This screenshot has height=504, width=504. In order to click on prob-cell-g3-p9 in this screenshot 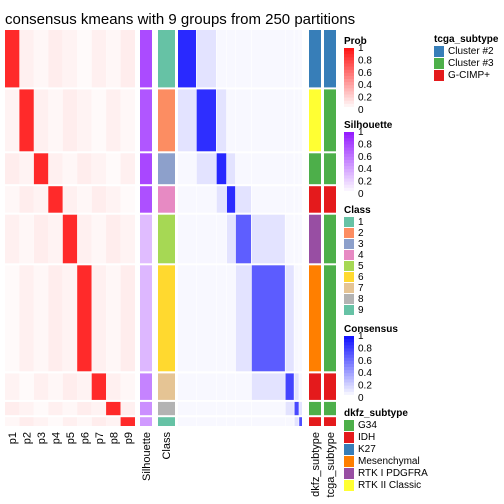, I will do `click(127, 169)`.